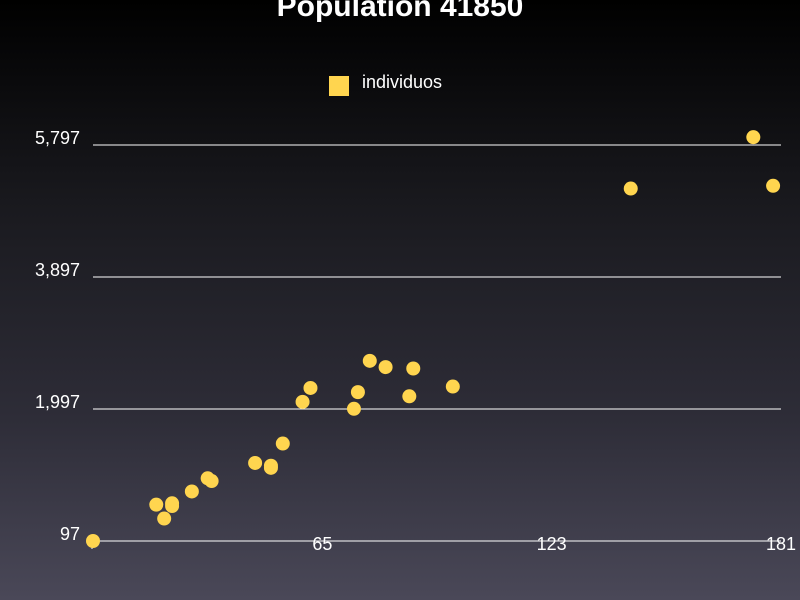  Describe the element at coordinates (70, 534) in the screenshot. I see `y-tick-label: 97` at that location.